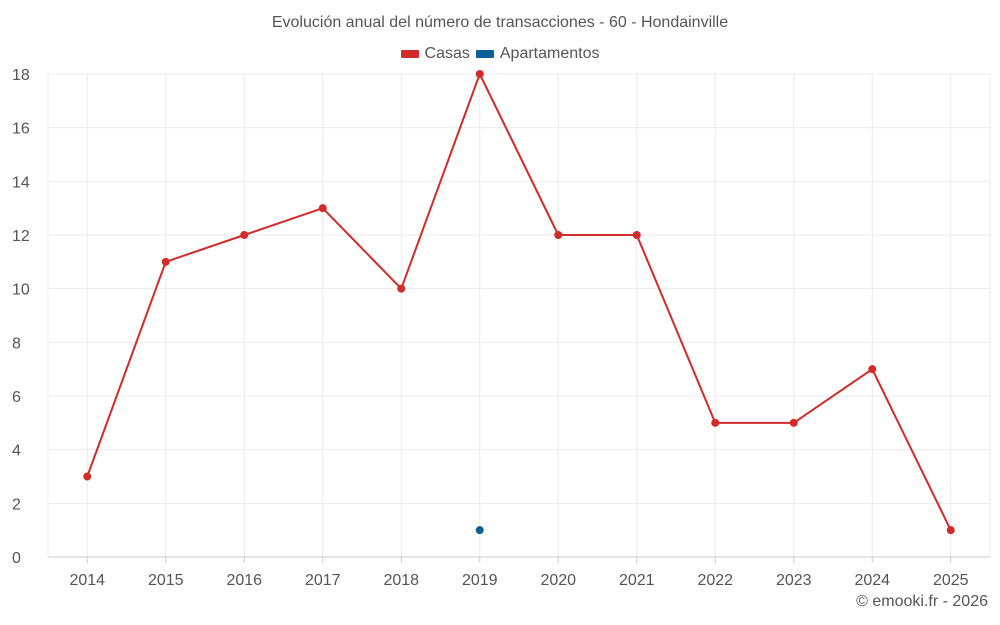 This screenshot has height=625, width=1000. What do you see at coordinates (715, 422) in the screenshot?
I see `data-point-casas-2022` at bounding box center [715, 422].